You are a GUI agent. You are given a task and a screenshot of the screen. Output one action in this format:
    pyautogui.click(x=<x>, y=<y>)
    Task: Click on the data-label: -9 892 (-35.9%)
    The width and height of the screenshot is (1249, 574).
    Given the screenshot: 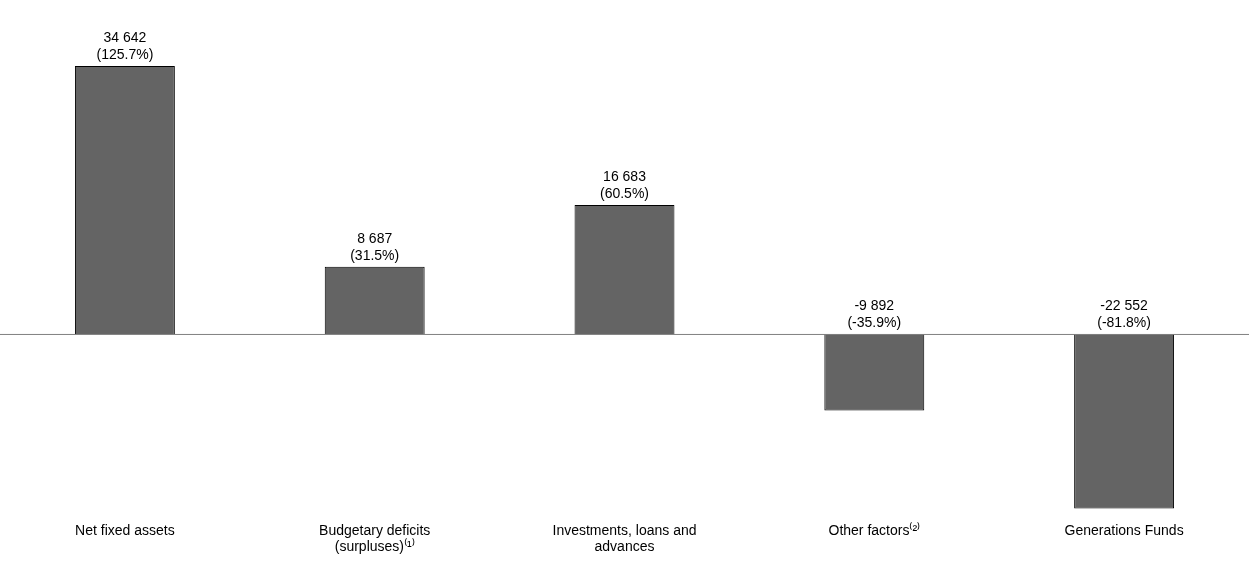 What is the action you would take?
    pyautogui.click(x=874, y=313)
    